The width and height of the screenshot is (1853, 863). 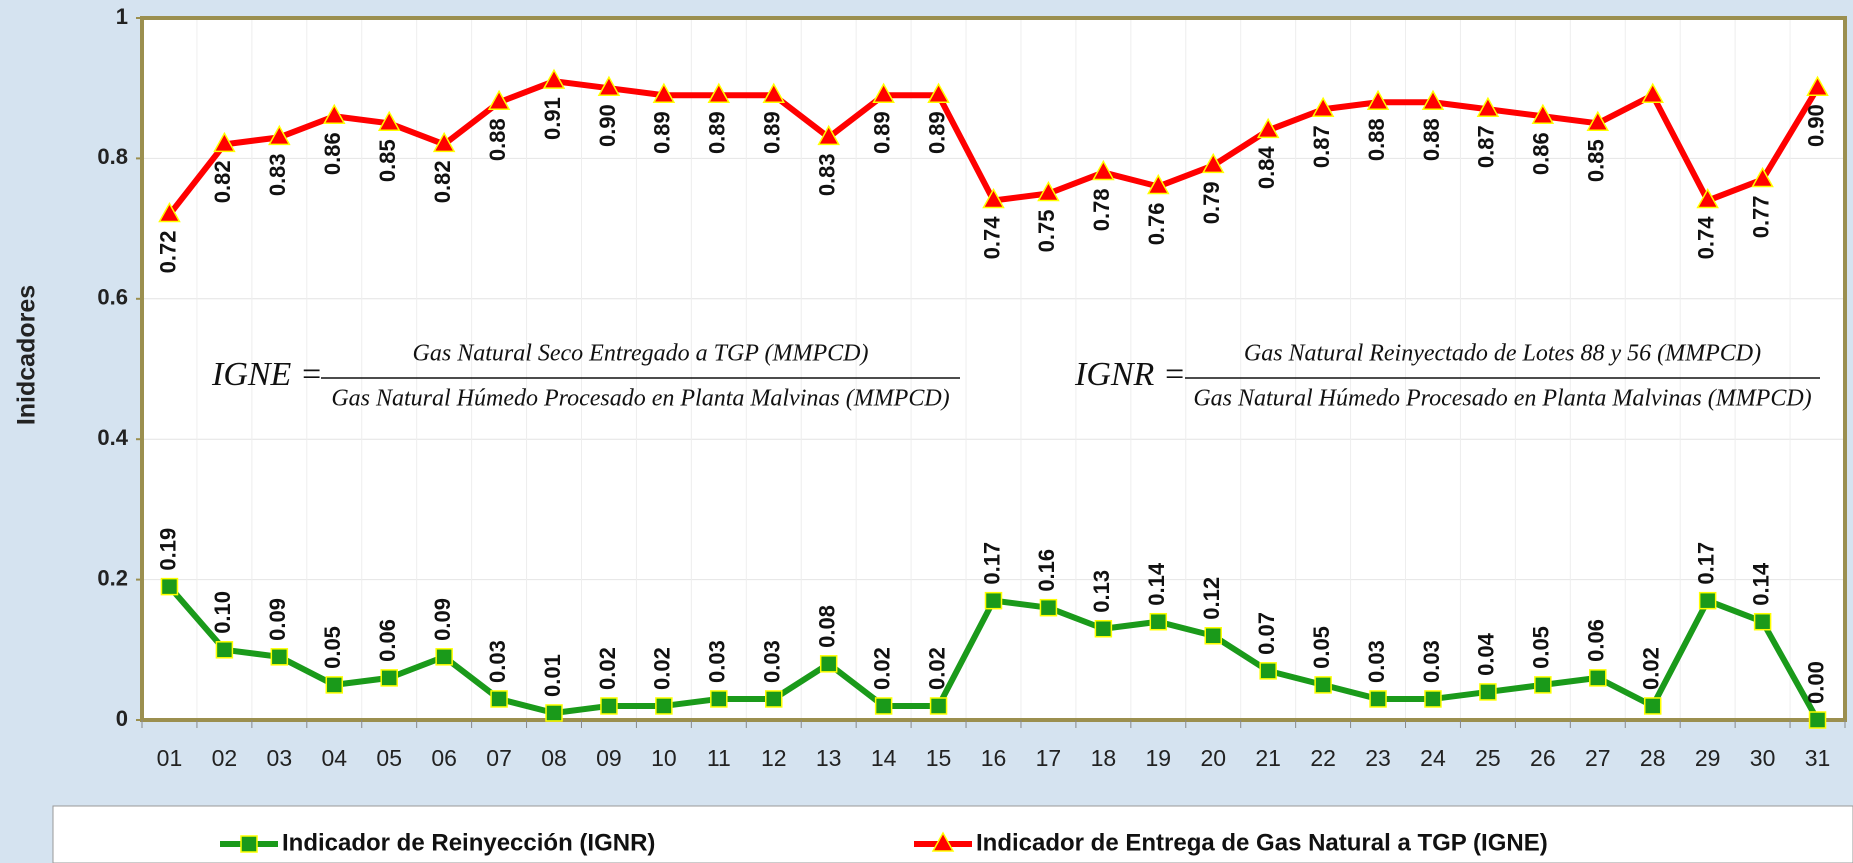 What do you see at coordinates (442, 619) in the screenshot?
I see `data-label: 0.09` at bounding box center [442, 619].